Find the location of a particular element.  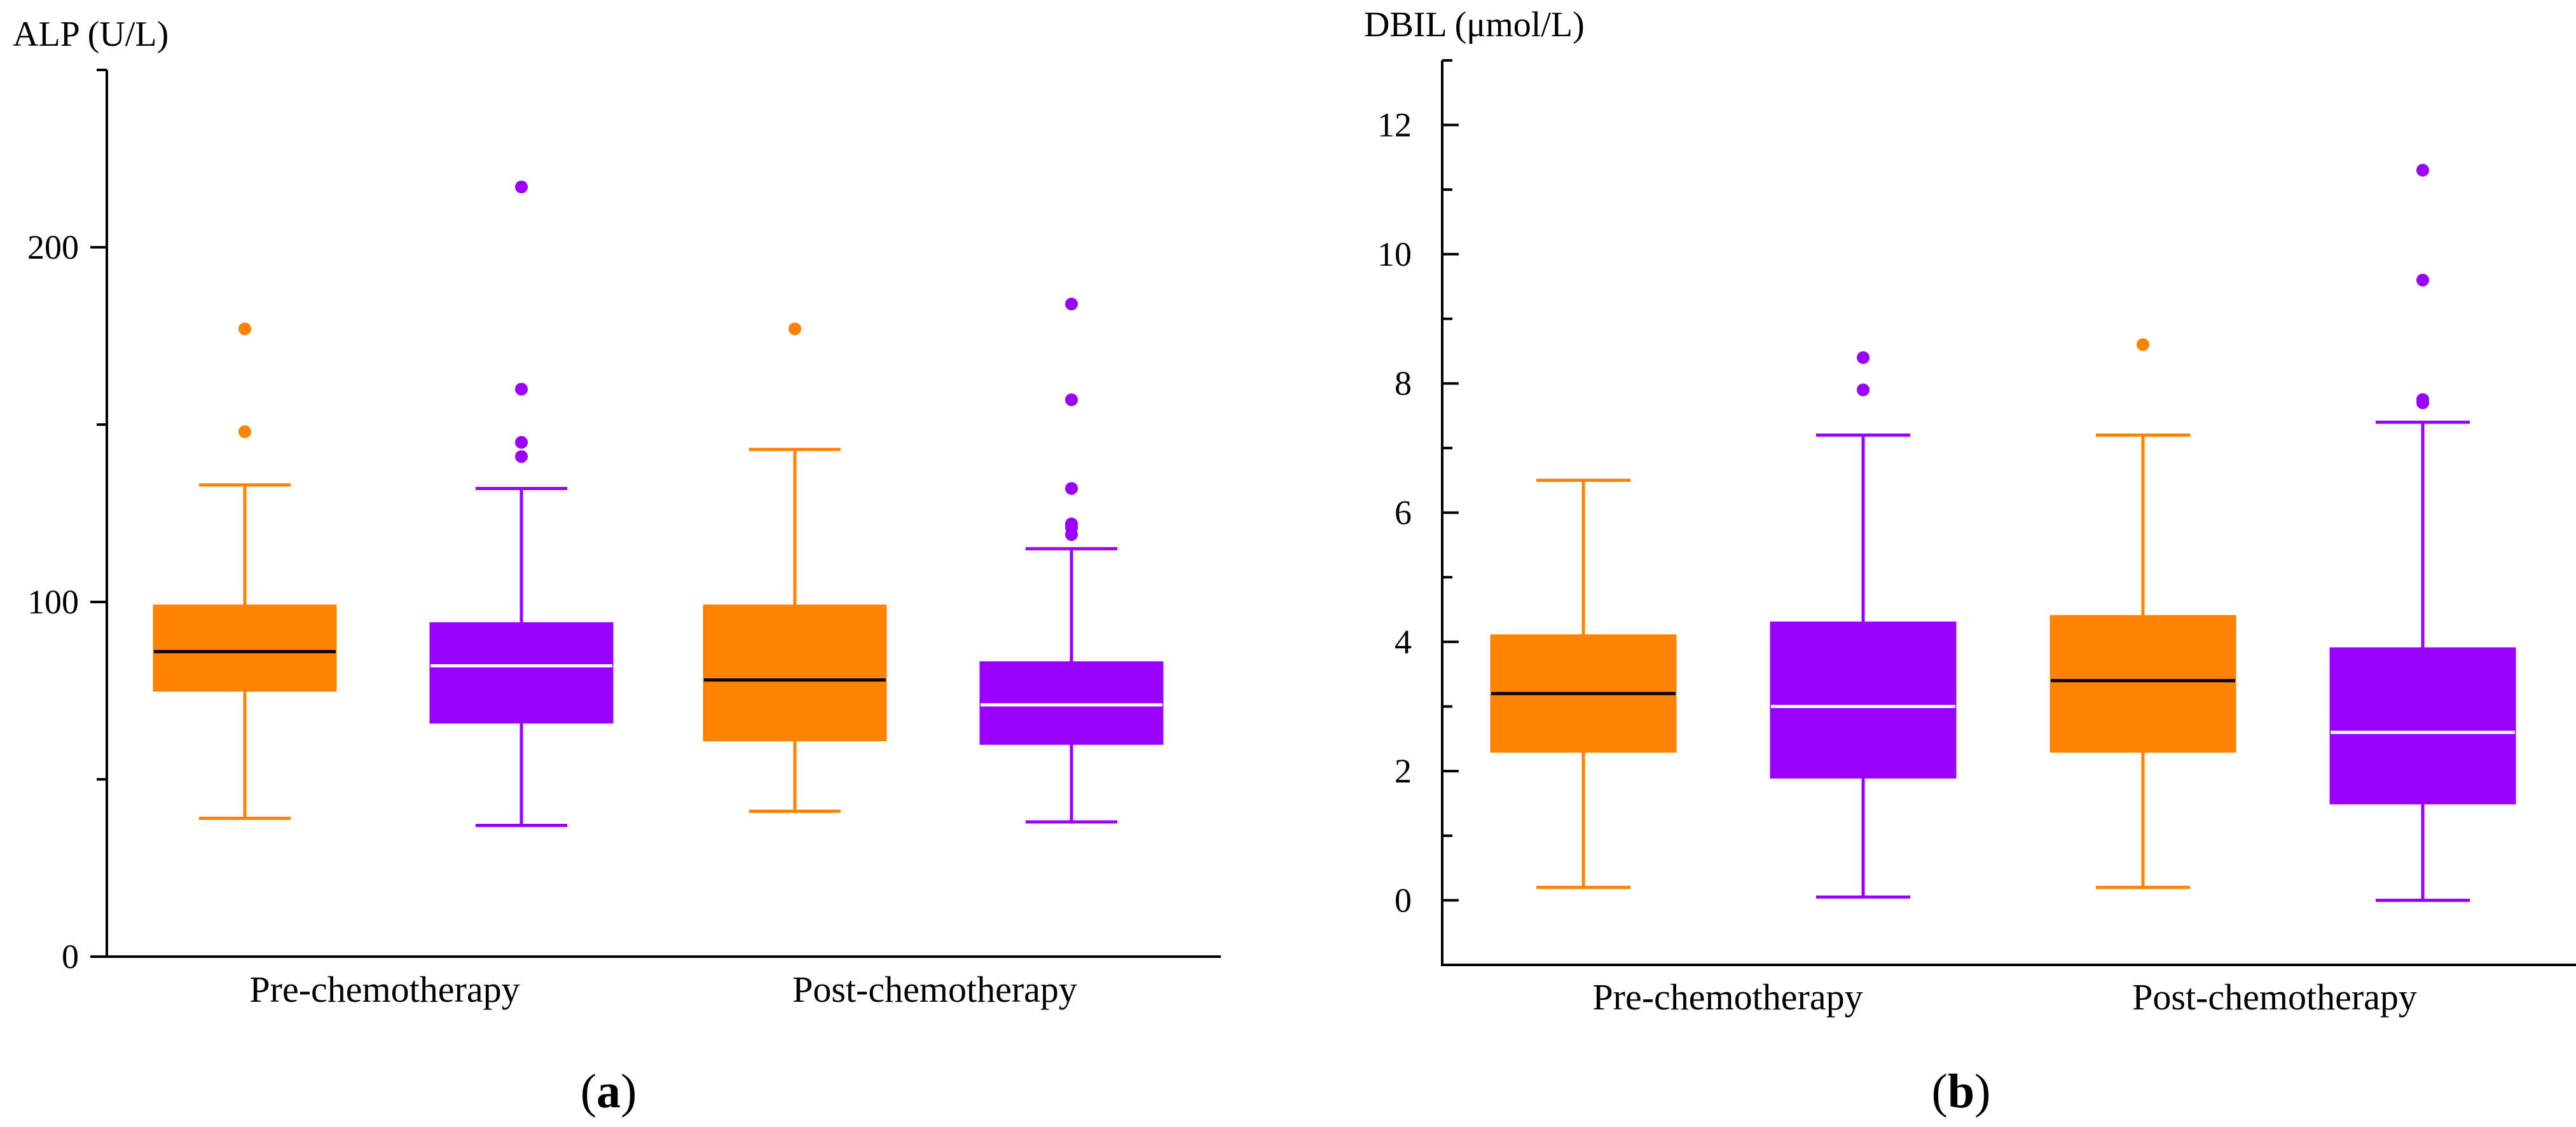

y-tick-label: 2 is located at coordinates (1404, 771).